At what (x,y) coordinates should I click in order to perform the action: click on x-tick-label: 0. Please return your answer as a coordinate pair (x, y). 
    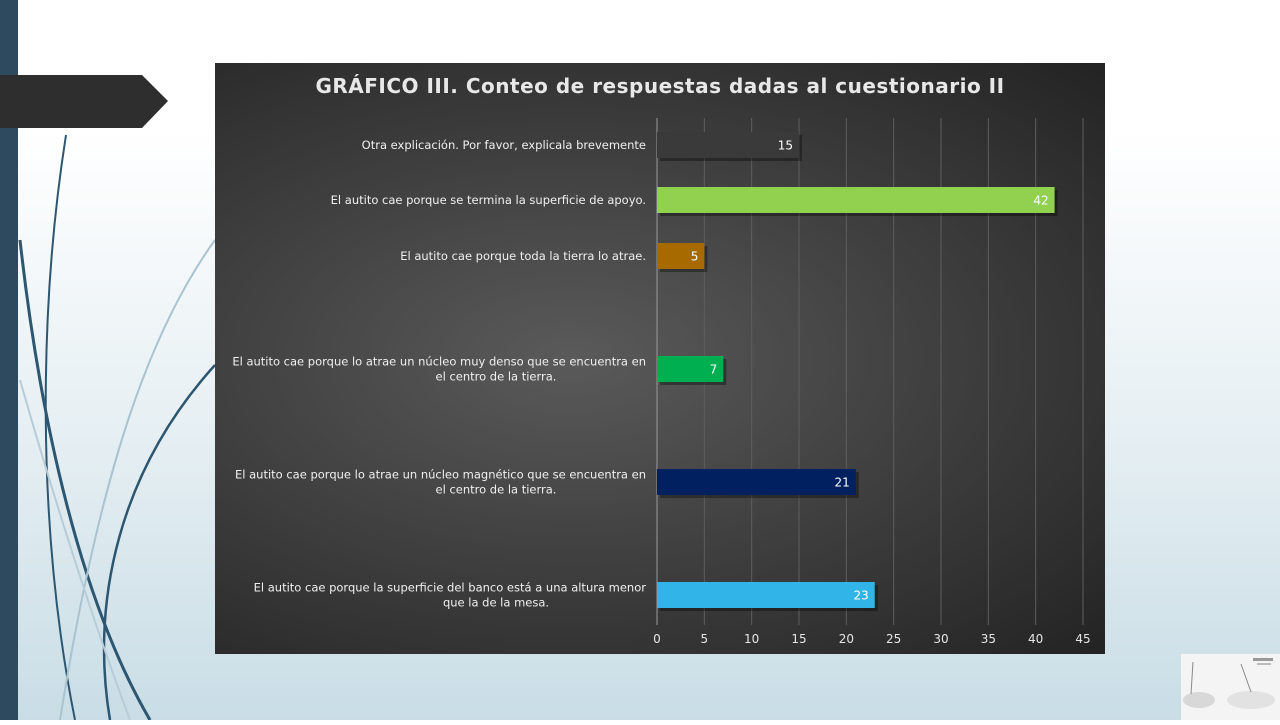
    Looking at the image, I should click on (657, 639).